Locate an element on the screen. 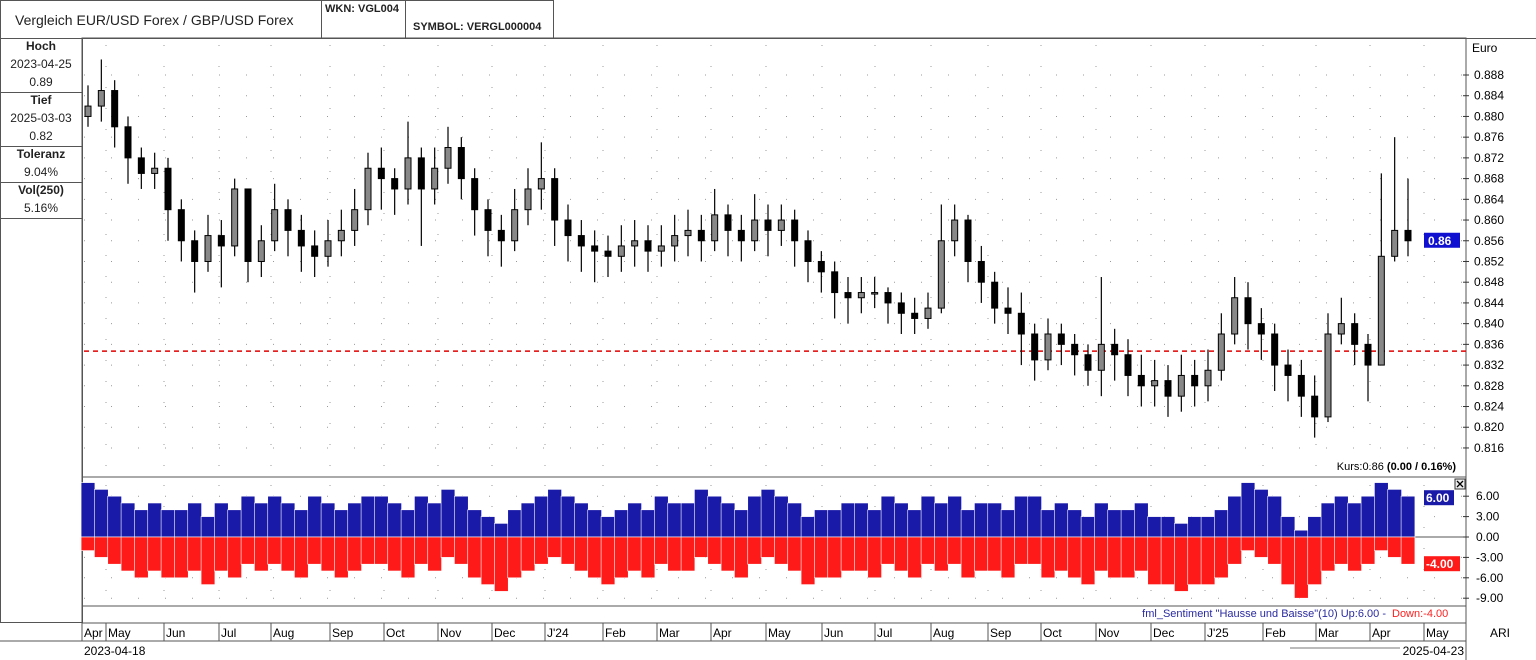 The height and width of the screenshot is (660, 1536). close-icon is located at coordinates (1460, 484).